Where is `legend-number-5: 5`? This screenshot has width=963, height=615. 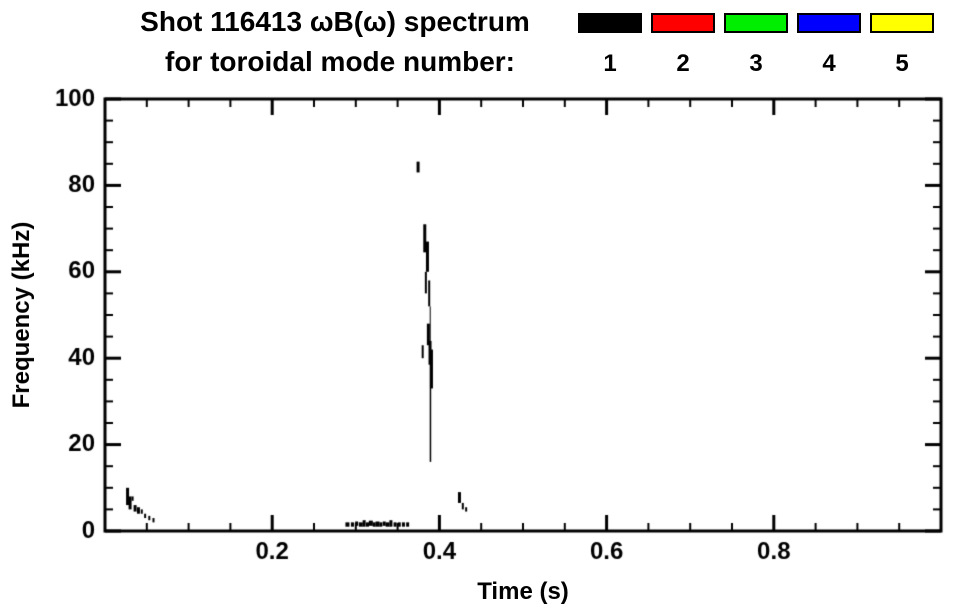
legend-number-5: 5 is located at coordinates (902, 63).